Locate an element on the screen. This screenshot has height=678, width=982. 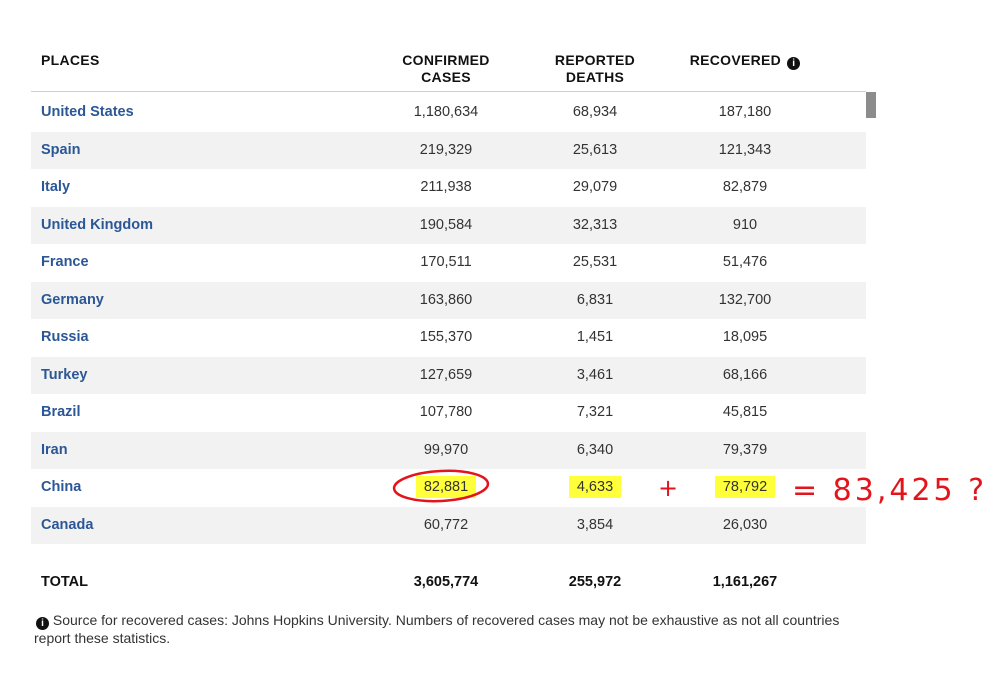
header-reported-deaths: REPORTED DEATHS is located at coordinates (595, 68).